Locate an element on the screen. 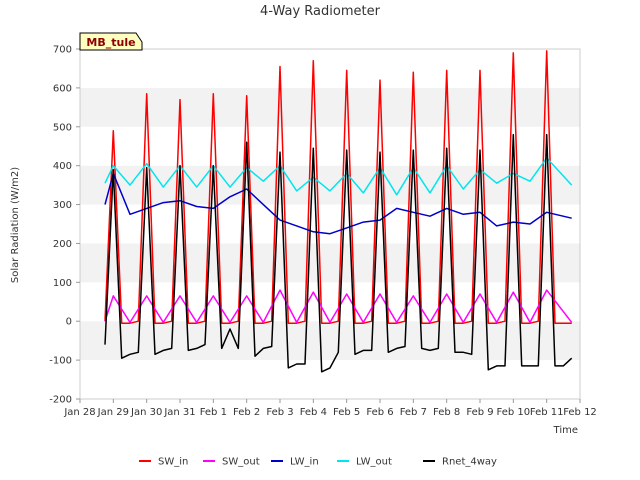 The image size is (640, 480). y-tick-label: 300 is located at coordinates (62, 205).